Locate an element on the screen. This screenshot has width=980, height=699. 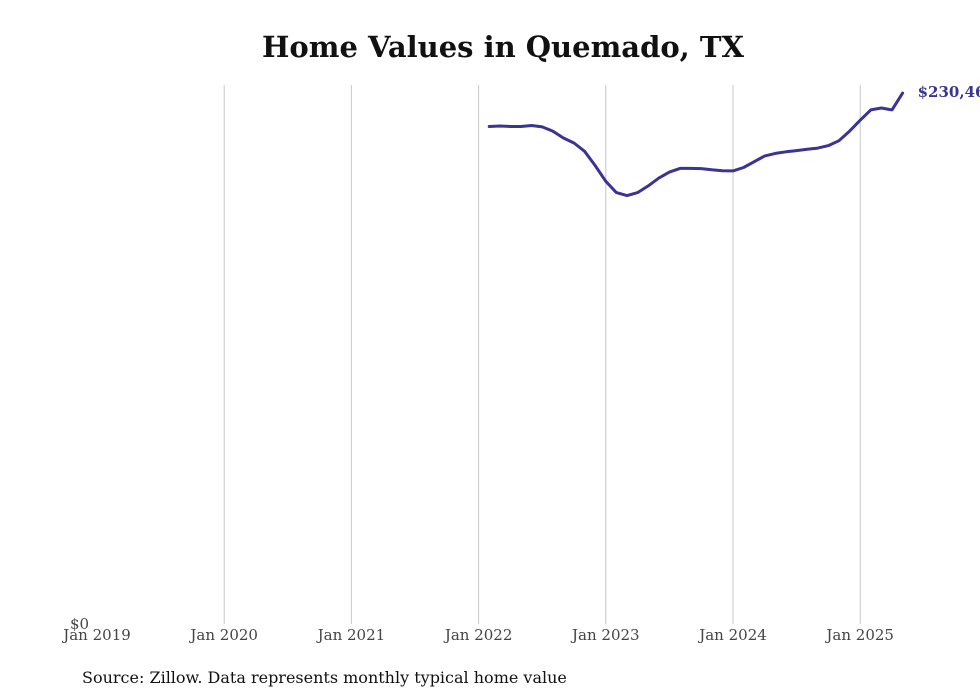
x-tick-label: Jan 2020 is located at coordinates (223, 635).